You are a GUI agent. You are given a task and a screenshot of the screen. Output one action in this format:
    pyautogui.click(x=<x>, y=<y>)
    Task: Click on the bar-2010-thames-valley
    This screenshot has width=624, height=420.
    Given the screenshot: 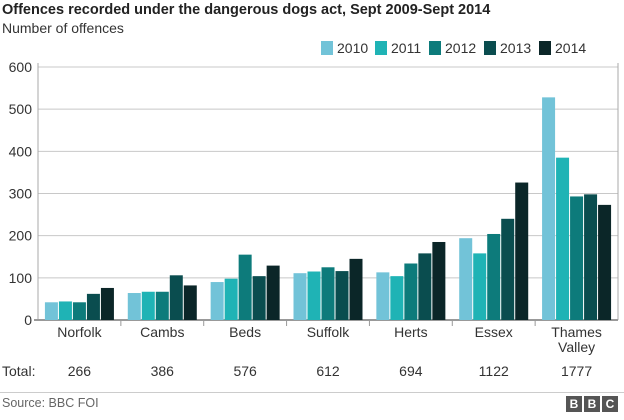 What is the action you would take?
    pyautogui.click(x=549, y=208)
    